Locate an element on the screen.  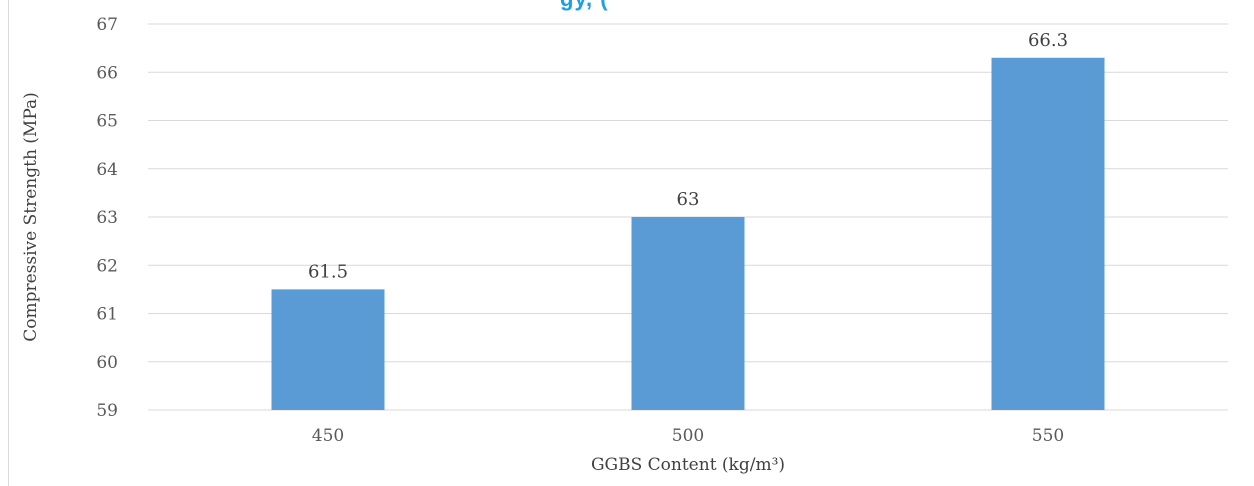
x-axis-ticks: 450 500 550 is located at coordinates (688, 436).